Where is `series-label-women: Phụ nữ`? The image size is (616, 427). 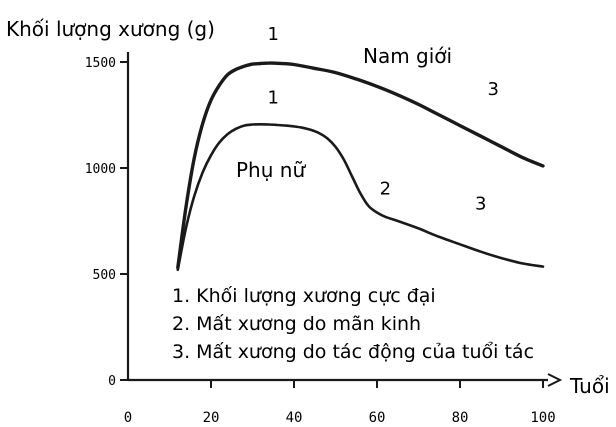 series-label-women: Phụ nữ is located at coordinates (271, 170).